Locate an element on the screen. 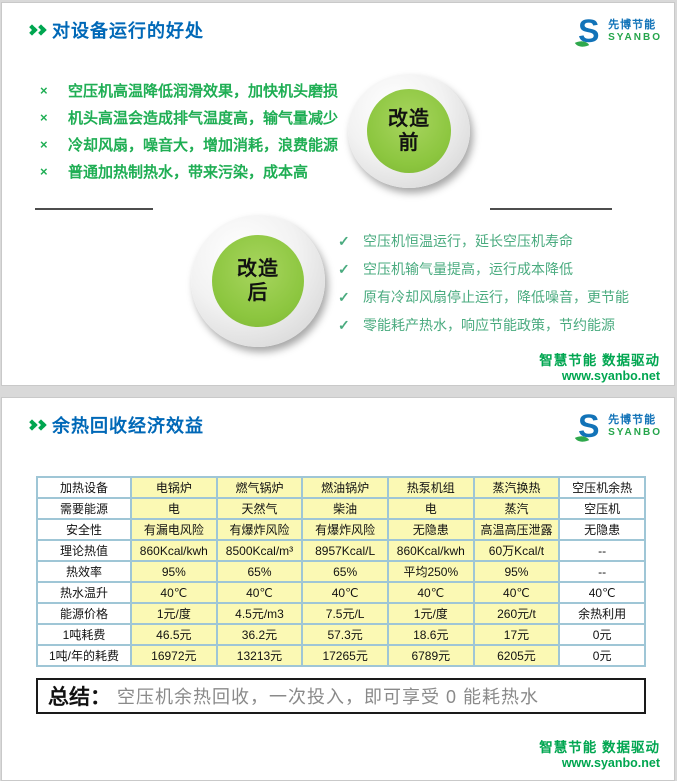 The height and width of the screenshot is (781, 677). badge-before-label: 改造 前 is located at coordinates (409, 131).